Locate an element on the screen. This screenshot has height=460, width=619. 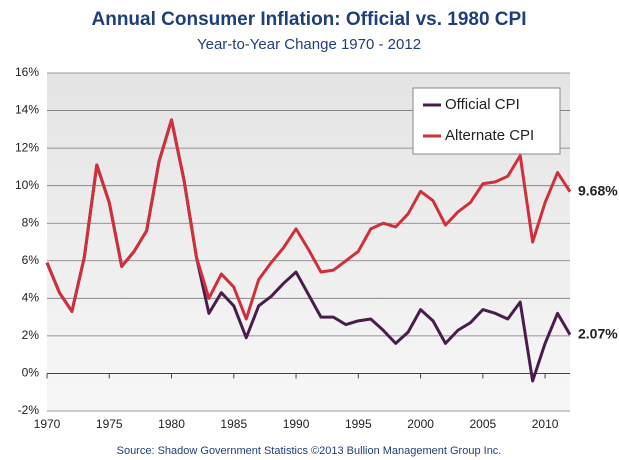
y-tick-label: 2% is located at coordinates (31, 335).